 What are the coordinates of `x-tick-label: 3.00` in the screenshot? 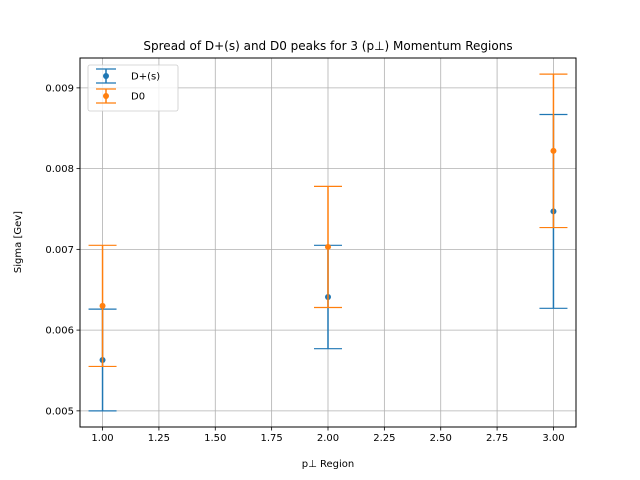 It's located at (553, 438).